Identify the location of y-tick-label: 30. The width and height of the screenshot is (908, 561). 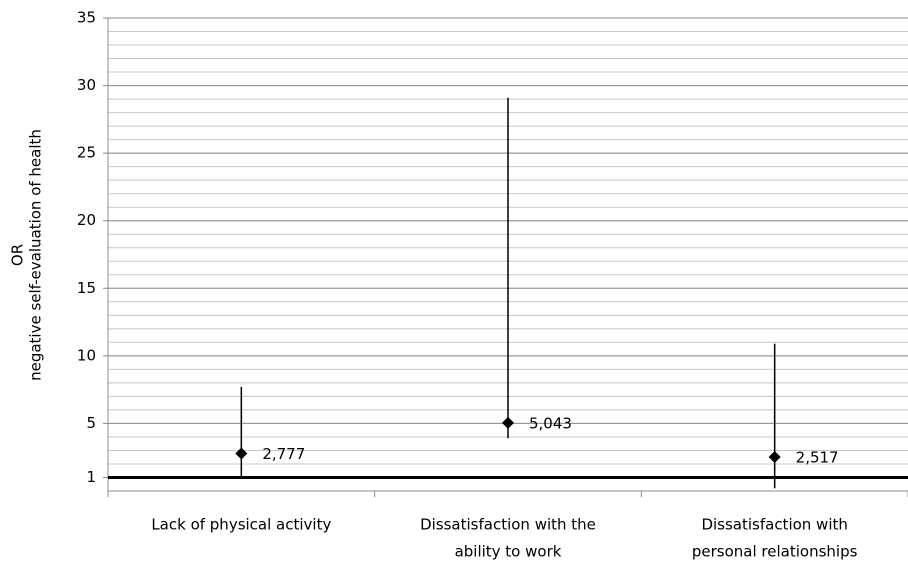
(86, 85).